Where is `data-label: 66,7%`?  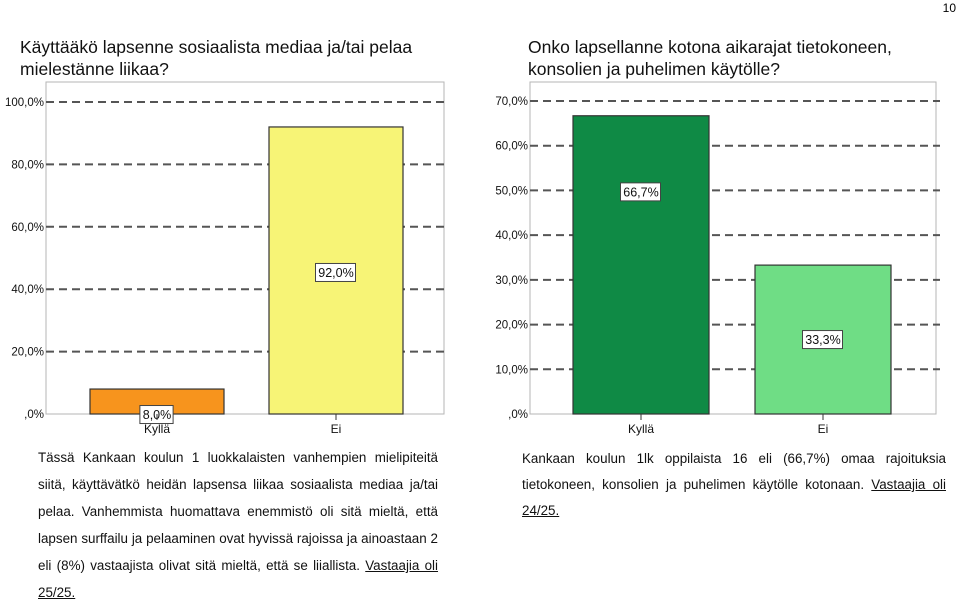
data-label: 66,7% is located at coordinates (640, 192).